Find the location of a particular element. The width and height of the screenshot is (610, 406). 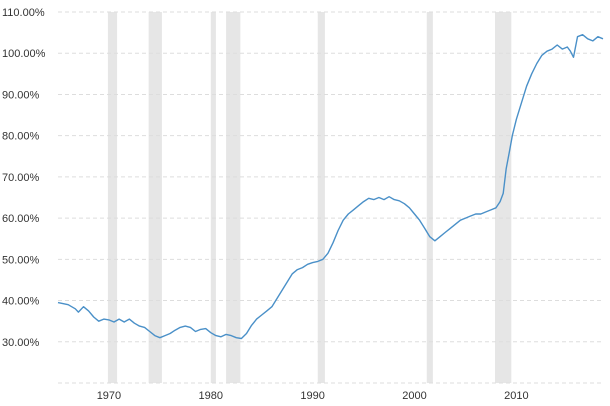

y-tick-label: 80.00% is located at coordinates (21, 137).